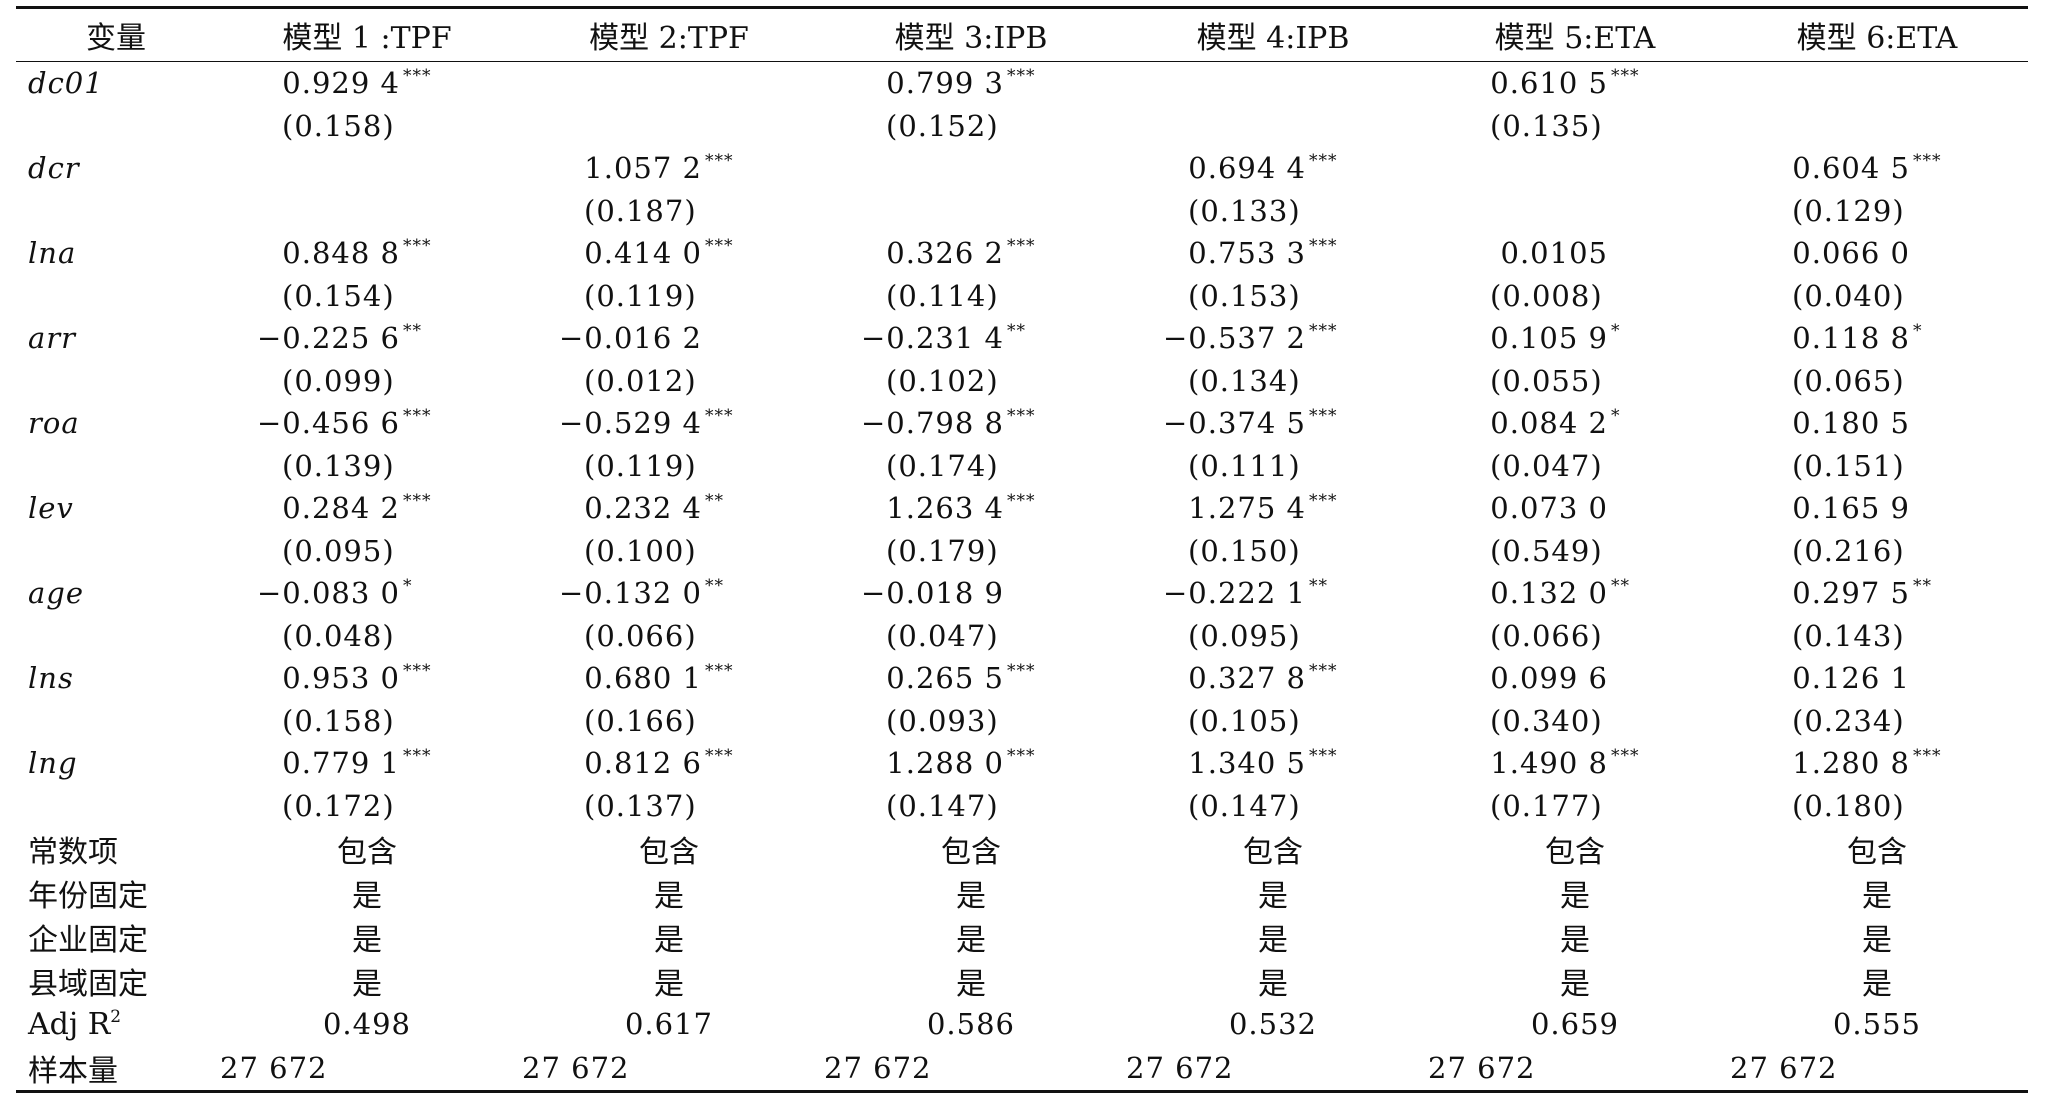  Describe the element at coordinates (1231, 678) in the screenshot. I see `coef-value: 0.327 8` at that location.